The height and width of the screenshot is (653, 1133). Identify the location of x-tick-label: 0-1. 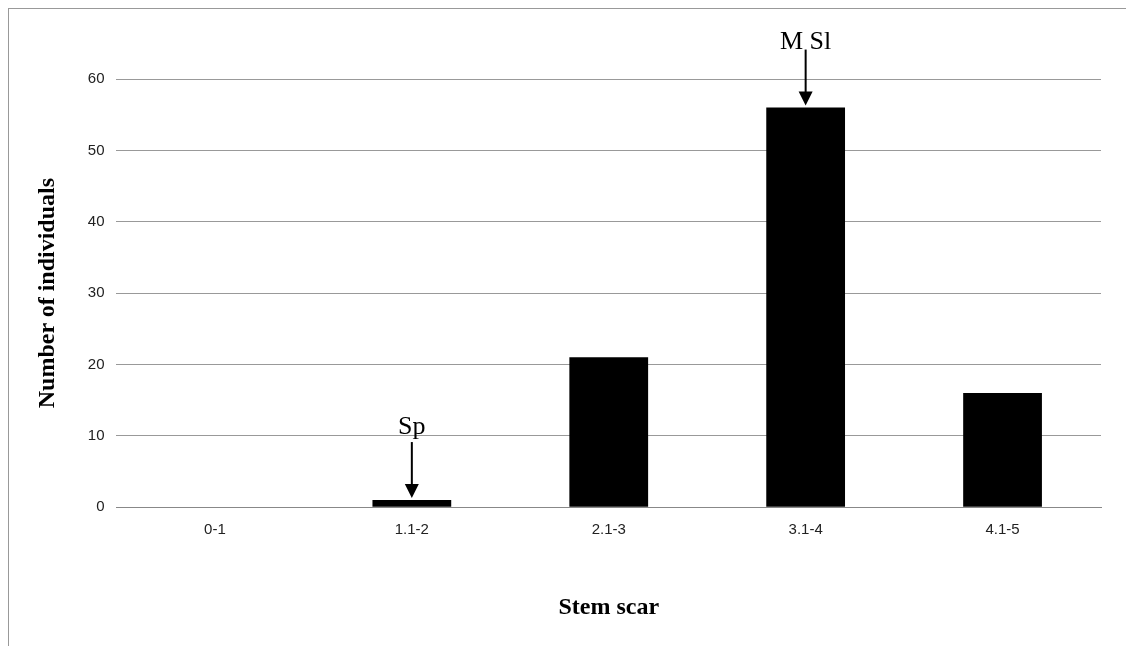
(215, 529).